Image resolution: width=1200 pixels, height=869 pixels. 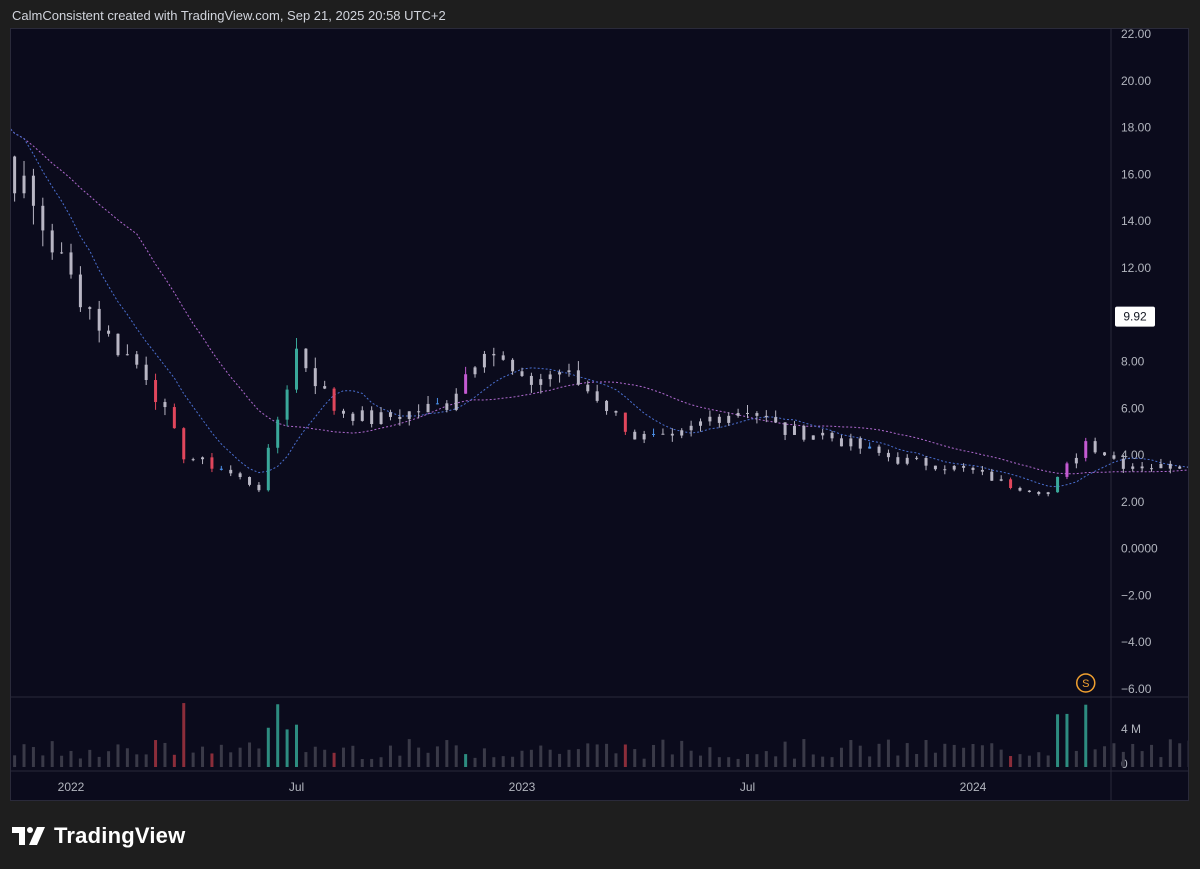 I want to click on event-marker-icon, so click(x=1086, y=683).